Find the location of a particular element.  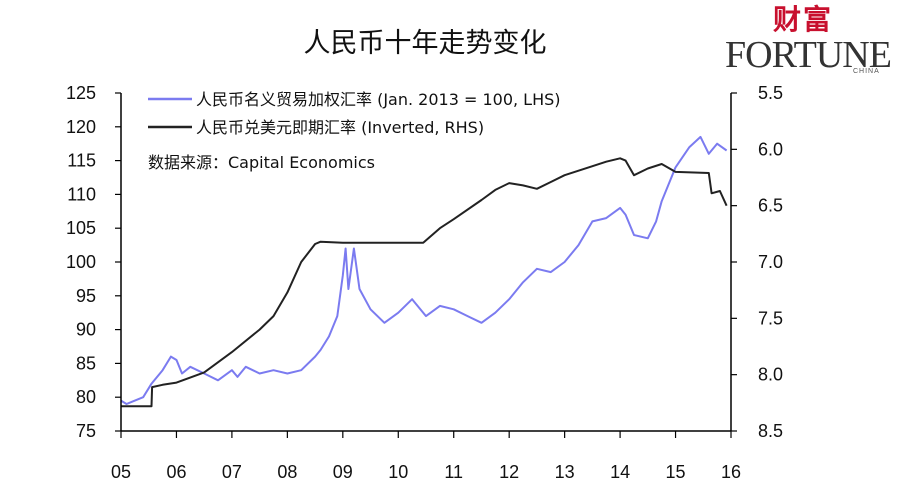

left-tick-label: 85 is located at coordinates (86, 363).